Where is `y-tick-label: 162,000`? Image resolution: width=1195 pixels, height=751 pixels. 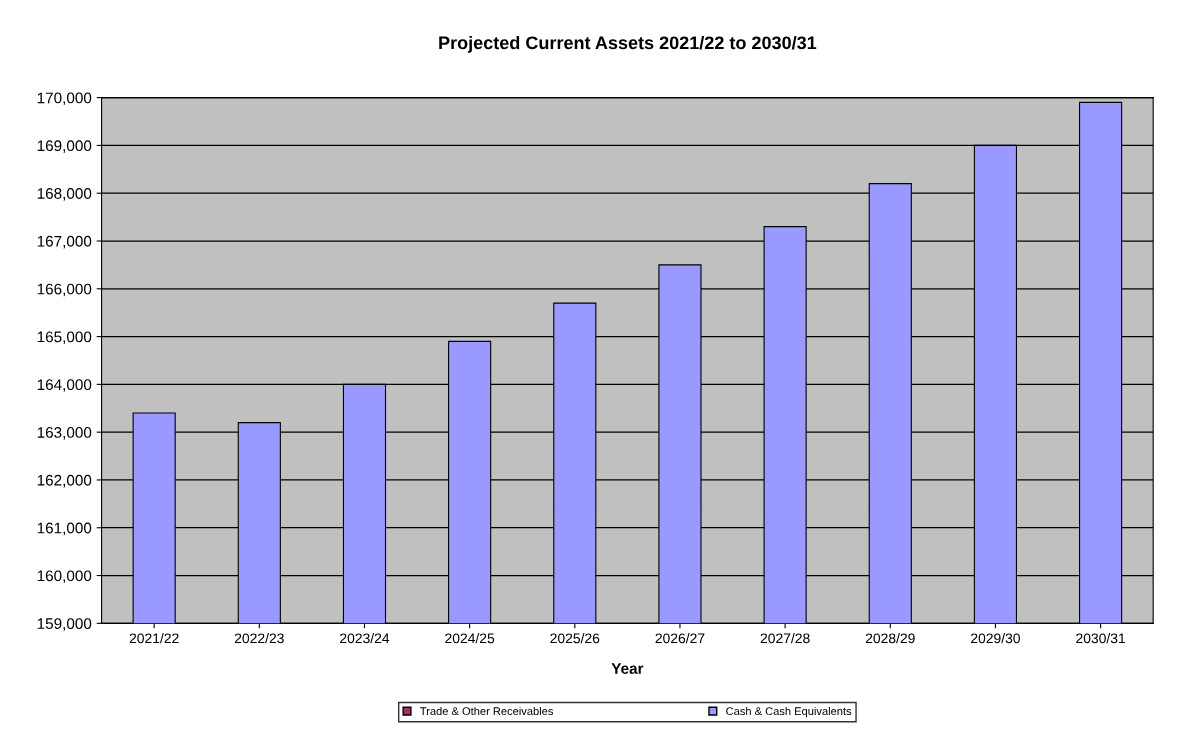
y-tick-label: 162,000 is located at coordinates (64, 481).